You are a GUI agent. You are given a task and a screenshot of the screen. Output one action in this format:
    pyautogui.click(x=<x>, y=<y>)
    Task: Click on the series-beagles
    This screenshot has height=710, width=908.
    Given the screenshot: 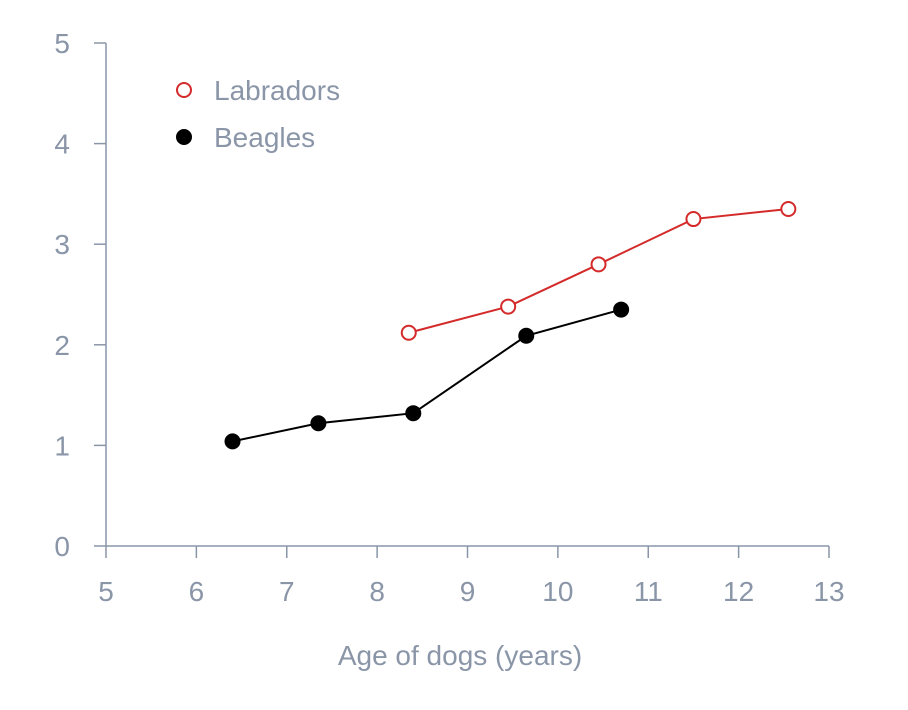 What is the action you would take?
    pyautogui.click(x=427, y=375)
    